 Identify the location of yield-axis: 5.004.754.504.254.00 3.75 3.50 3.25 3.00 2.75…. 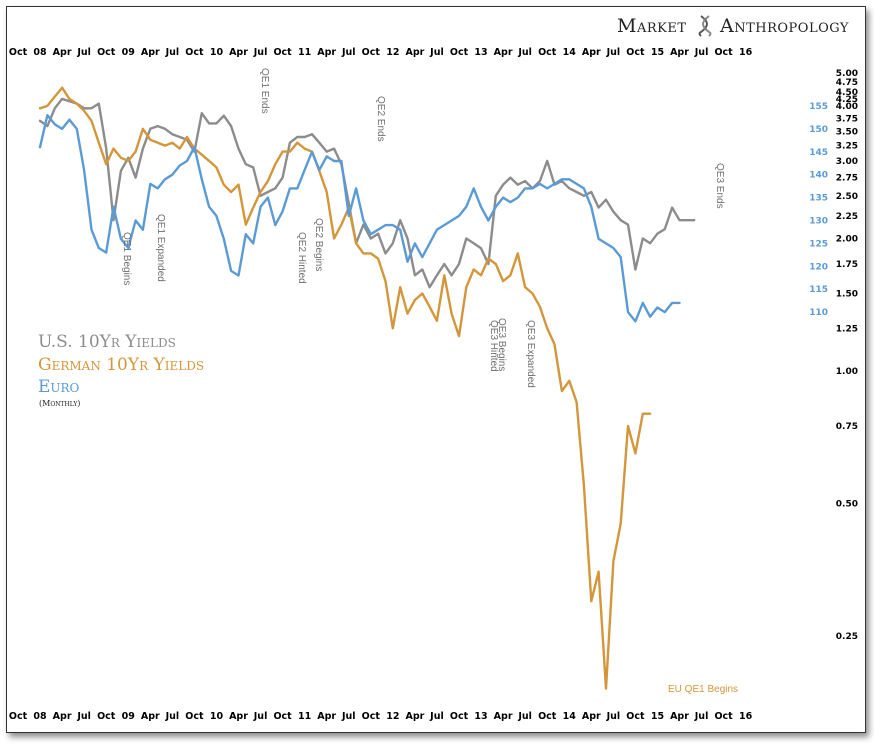
(847, 355).